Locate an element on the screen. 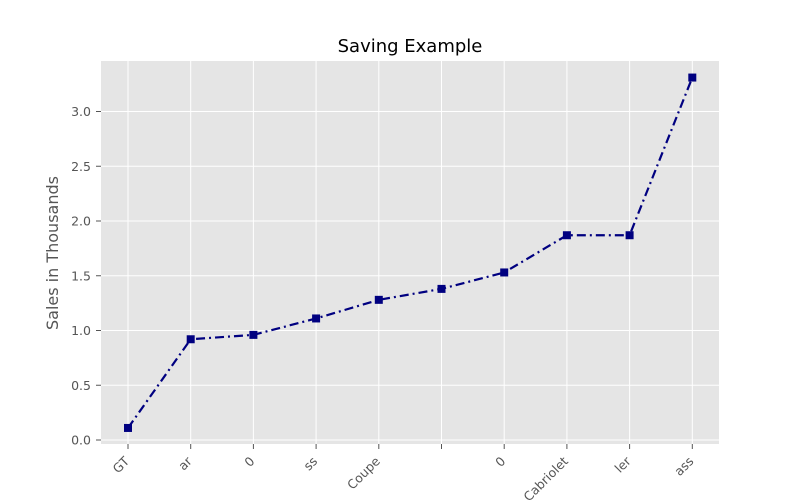  y-tick-label: 3.0 is located at coordinates (81, 111).